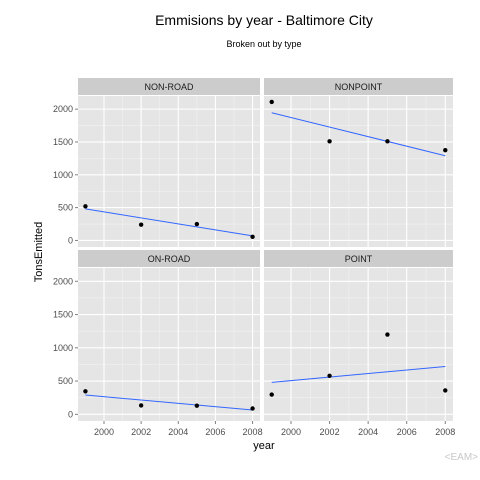 Image resolution: width=480 pixels, height=480 pixels. Describe the element at coordinates (65, 261) in the screenshot. I see `y-axis: 0 500 1000 1500 2000 0 500 1000 1500 2000` at that location.